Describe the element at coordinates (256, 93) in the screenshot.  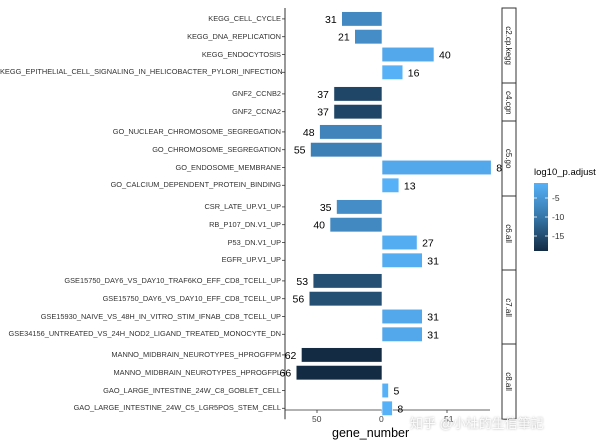
I see `row-label: GNF2_CCNB2` at that location.